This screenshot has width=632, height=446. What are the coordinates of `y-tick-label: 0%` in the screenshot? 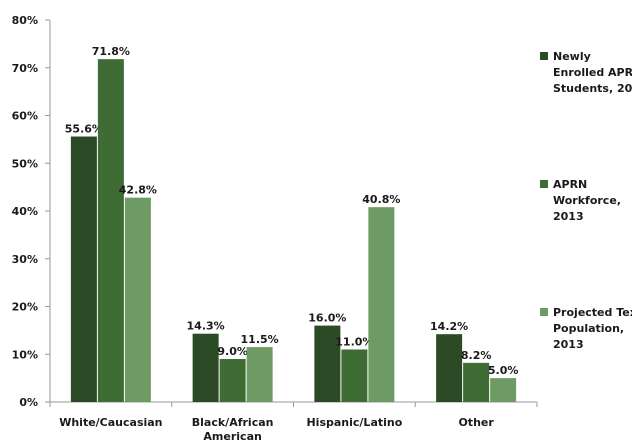 It's located at (28, 402).